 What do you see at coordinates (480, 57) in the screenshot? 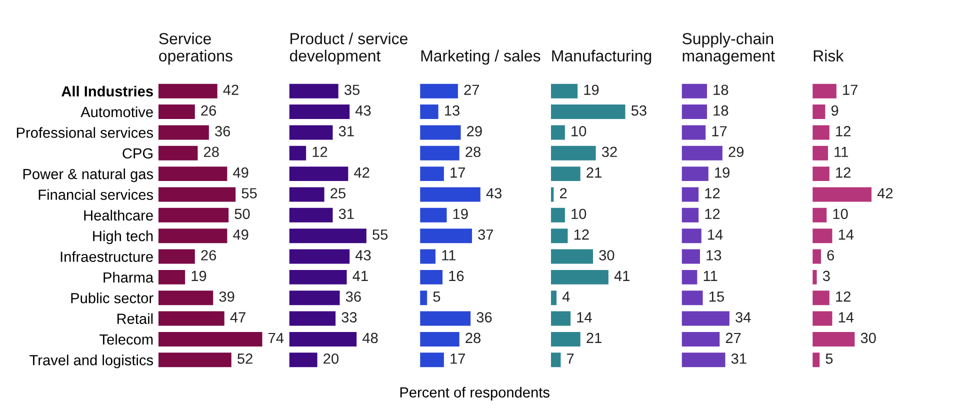
I see `chart-title: Marketing / sales` at bounding box center [480, 57].